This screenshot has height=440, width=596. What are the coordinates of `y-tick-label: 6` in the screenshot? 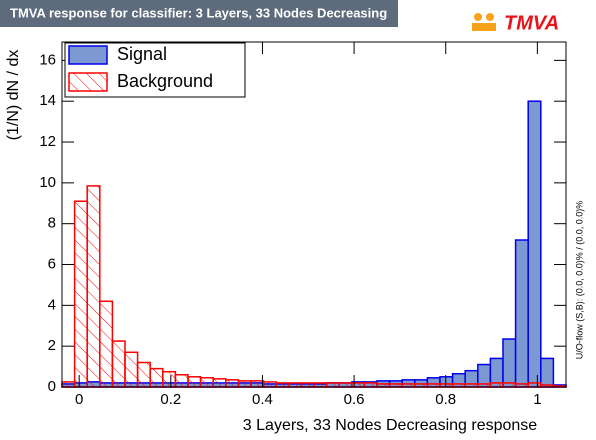 It's located at (52, 263).